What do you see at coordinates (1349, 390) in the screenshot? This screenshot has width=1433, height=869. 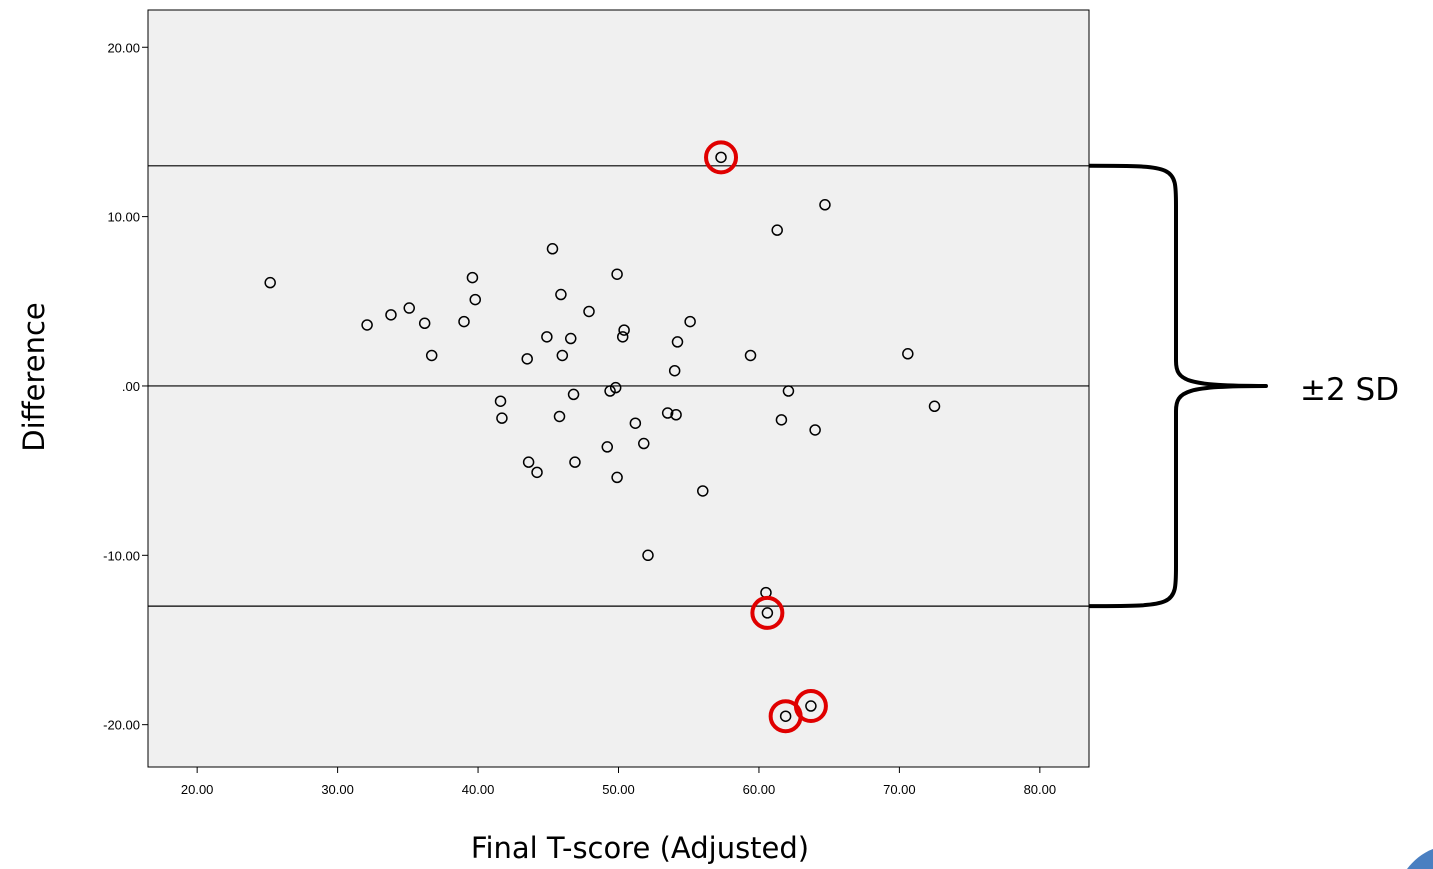 I see `sd-bracket-label: ±2 SD` at bounding box center [1349, 390].